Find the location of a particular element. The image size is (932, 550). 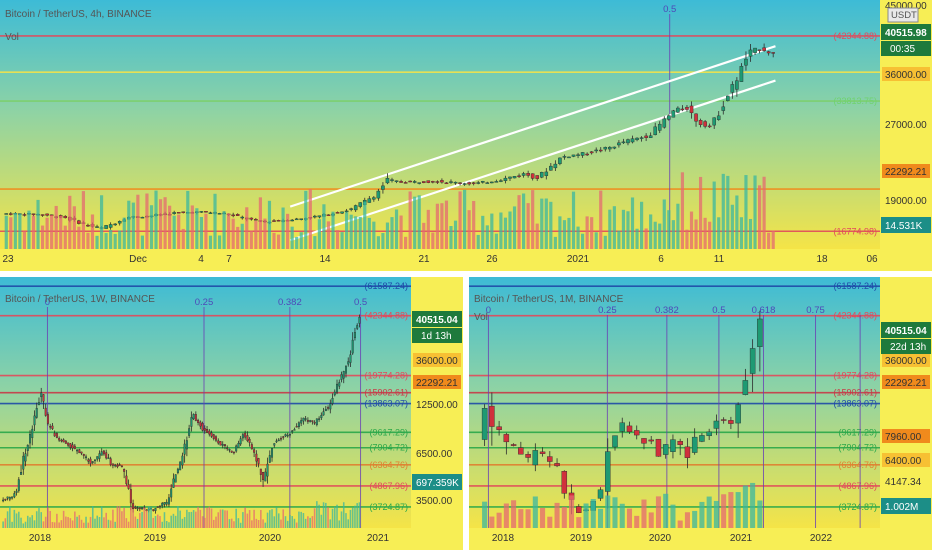

x-tick-label: 2021 is located at coordinates (378, 538).